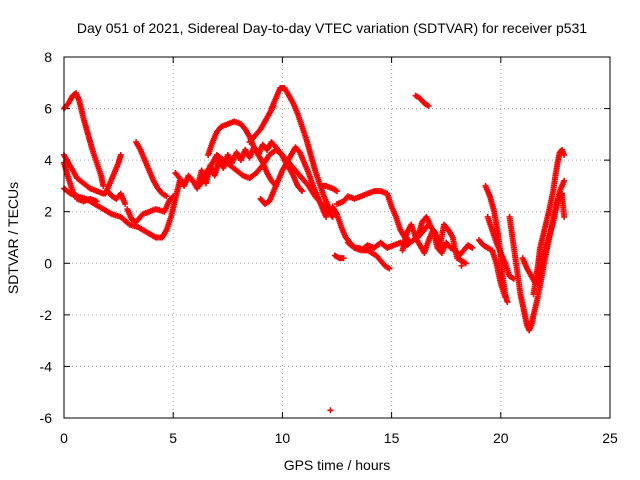 The width and height of the screenshot is (640, 480). What do you see at coordinates (48, 57) in the screenshot?
I see `y-tick-label: 8` at bounding box center [48, 57].